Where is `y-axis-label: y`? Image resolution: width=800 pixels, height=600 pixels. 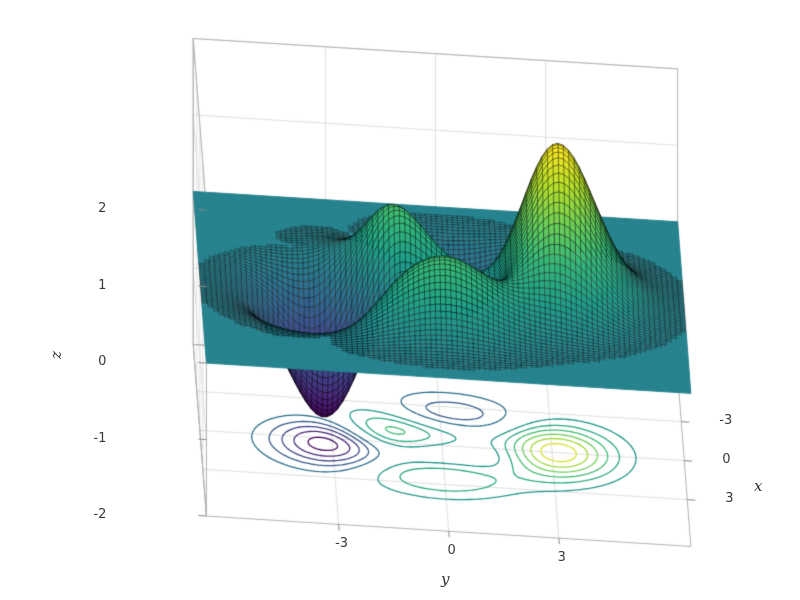 y-axis-label: y is located at coordinates (445, 579).